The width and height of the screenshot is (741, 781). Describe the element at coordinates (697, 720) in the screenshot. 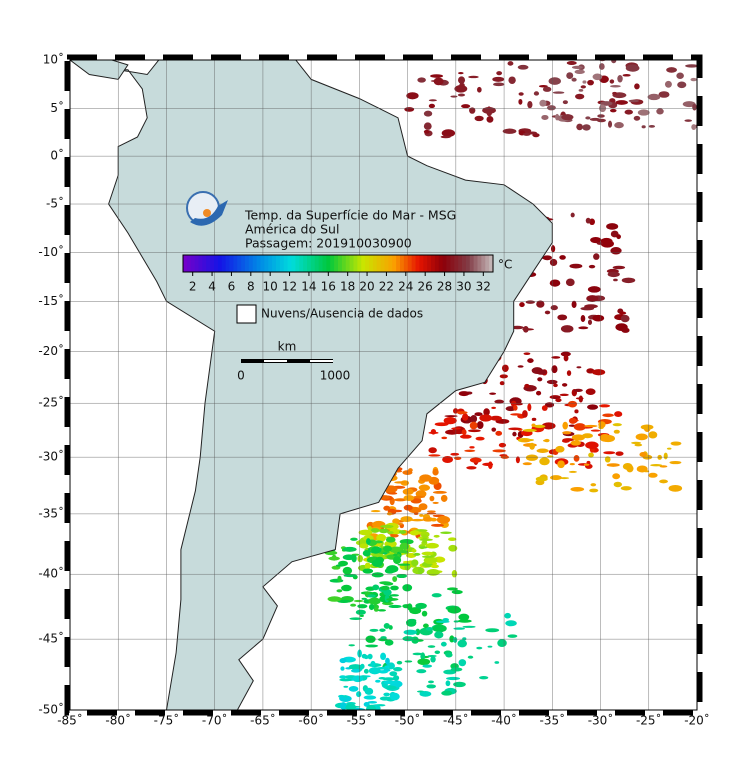

I see `lon-tick-label: -20˚` at that location.